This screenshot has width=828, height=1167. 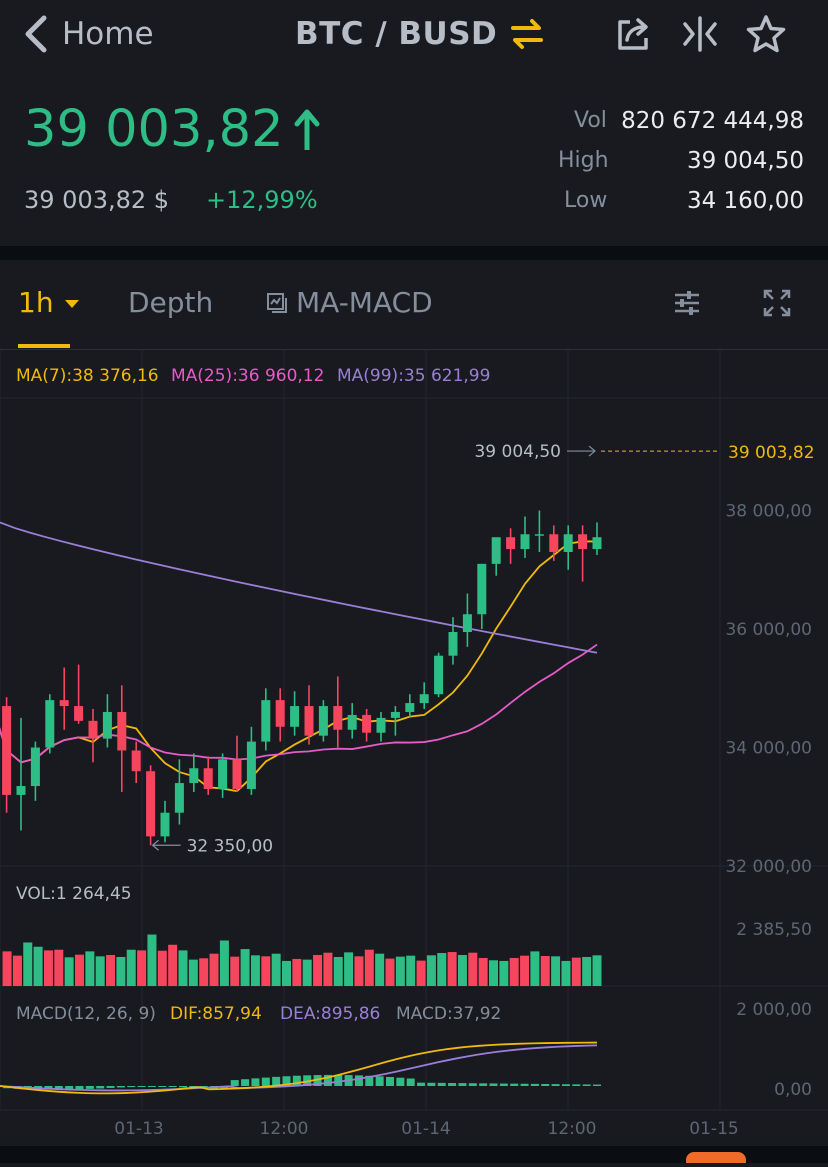 What do you see at coordinates (766, 34) in the screenshot?
I see `star-icon` at bounding box center [766, 34].